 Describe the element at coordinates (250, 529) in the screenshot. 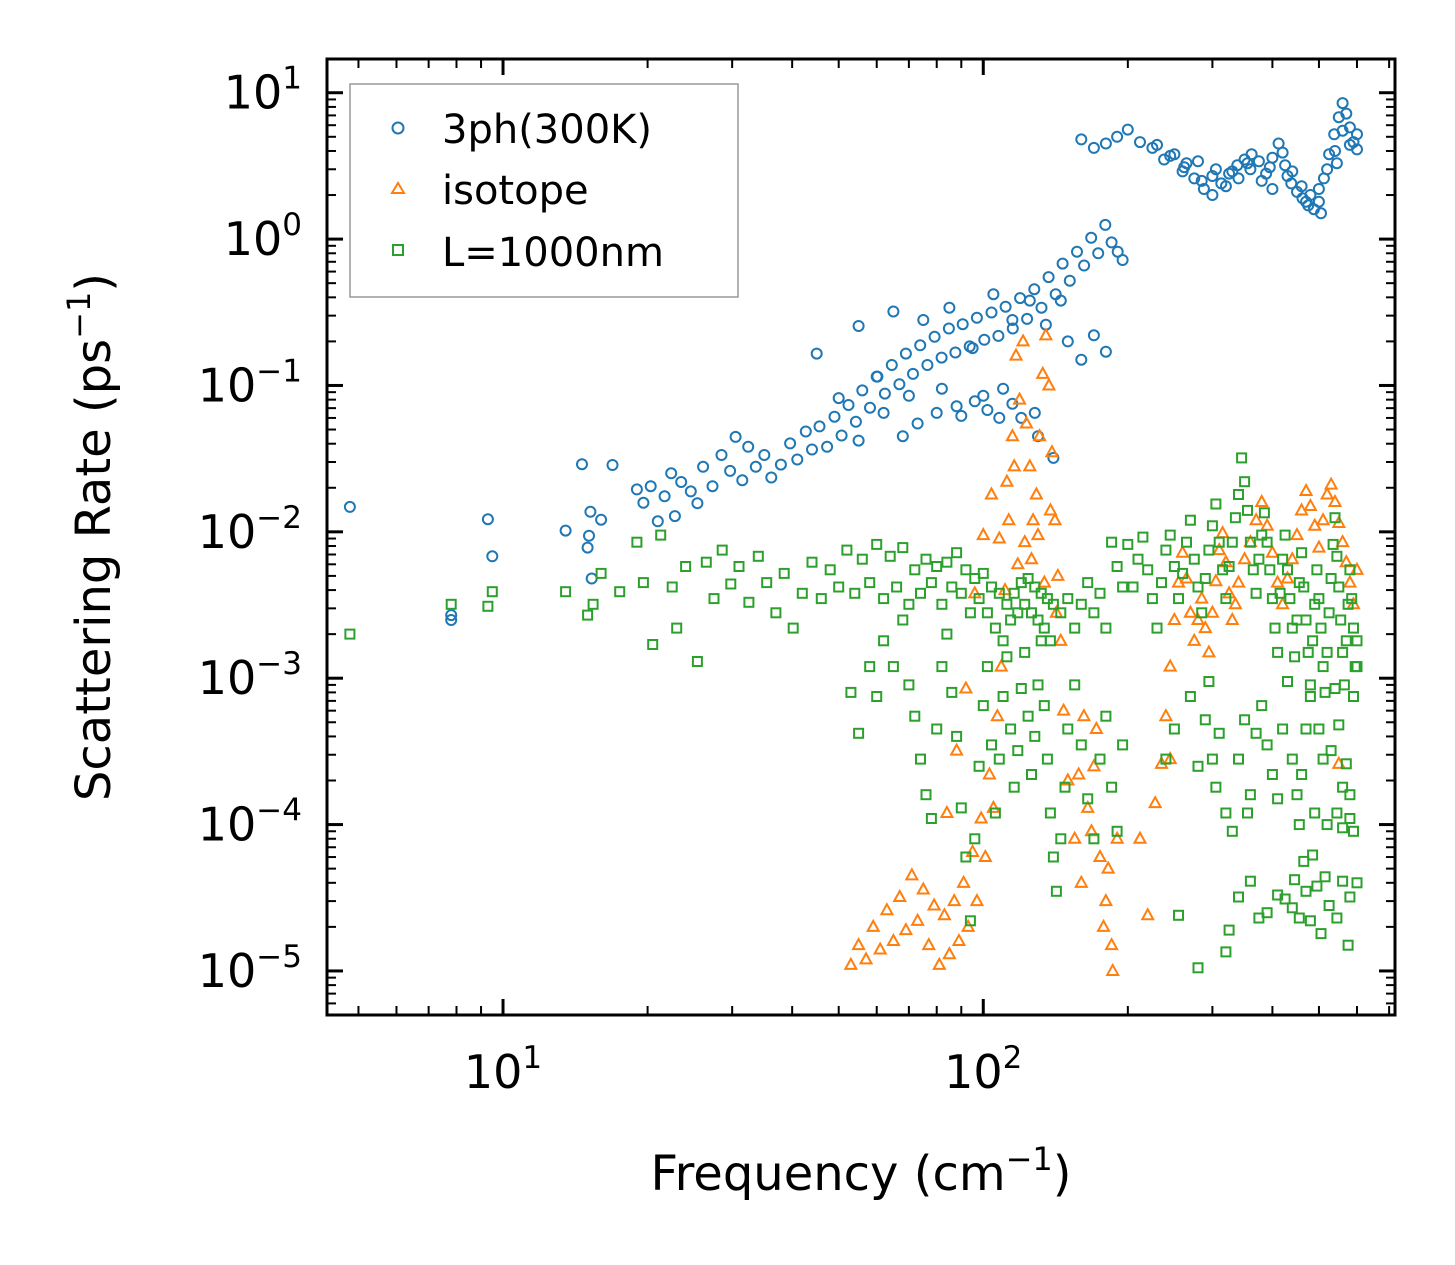

I see `y-tick-label: 10−2` at that location.